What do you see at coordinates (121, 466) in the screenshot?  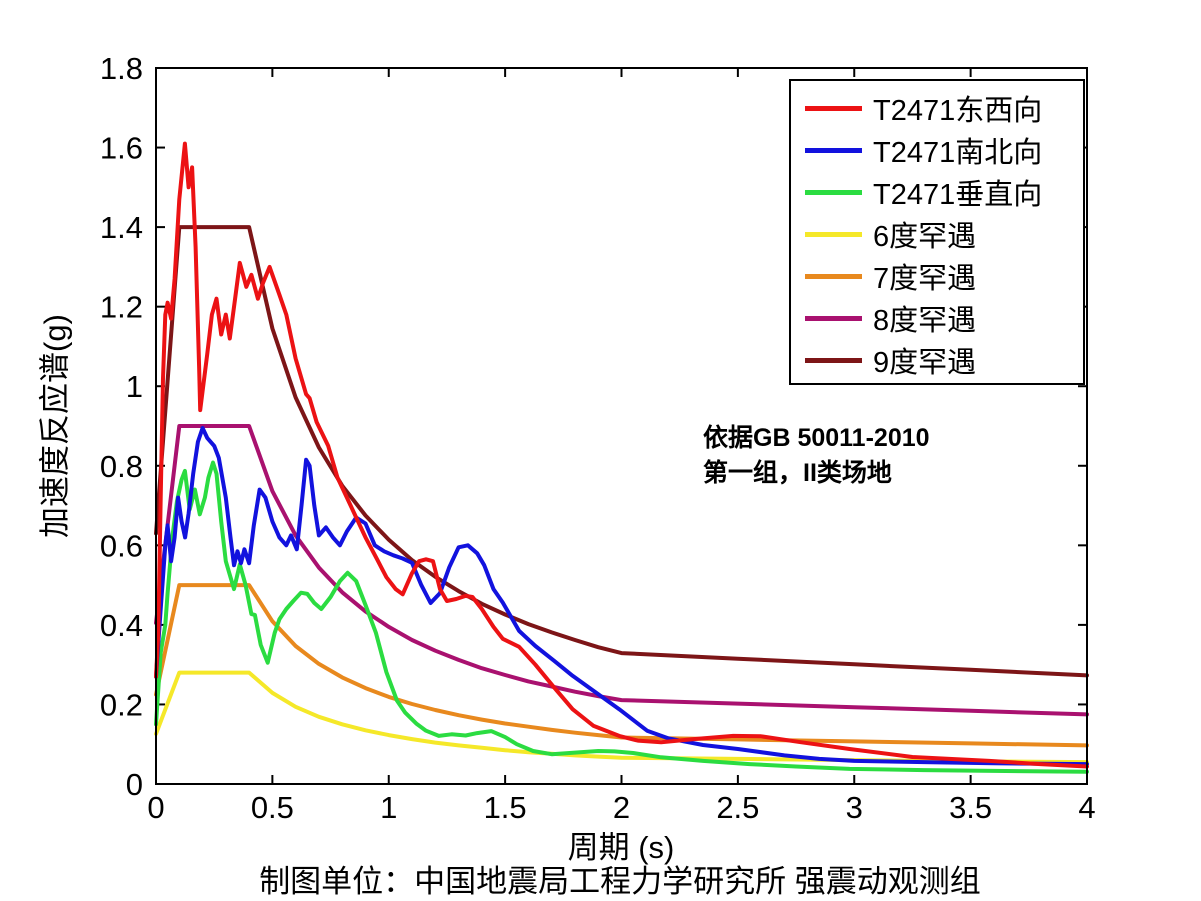 I see `y-tick-label: 0.8` at bounding box center [121, 466].